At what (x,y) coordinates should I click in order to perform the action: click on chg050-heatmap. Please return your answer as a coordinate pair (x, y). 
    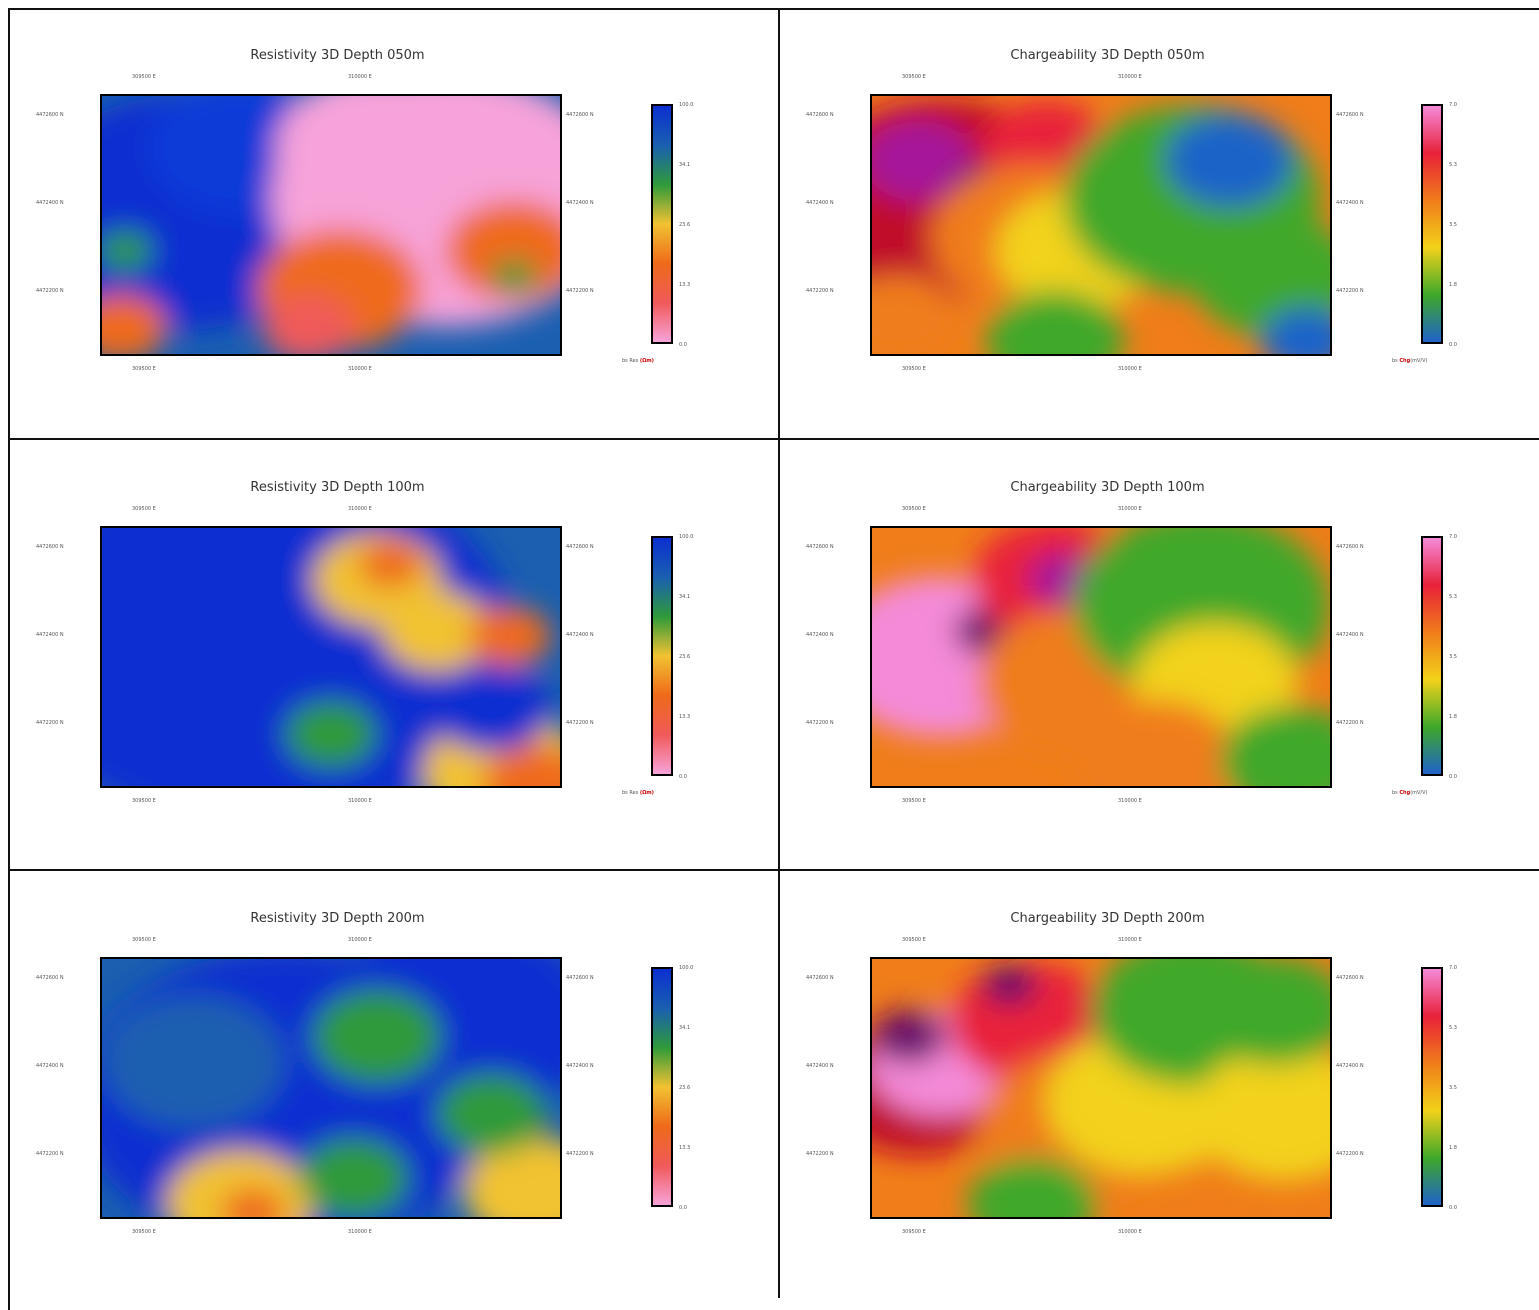
    Looking at the image, I should click on (1101, 225).